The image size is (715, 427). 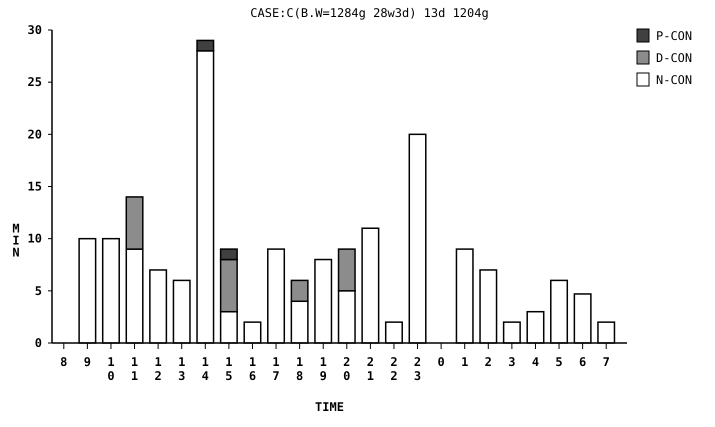 What do you see at coordinates (674, 36) in the screenshot?
I see `legend-label: P-CON` at bounding box center [674, 36].